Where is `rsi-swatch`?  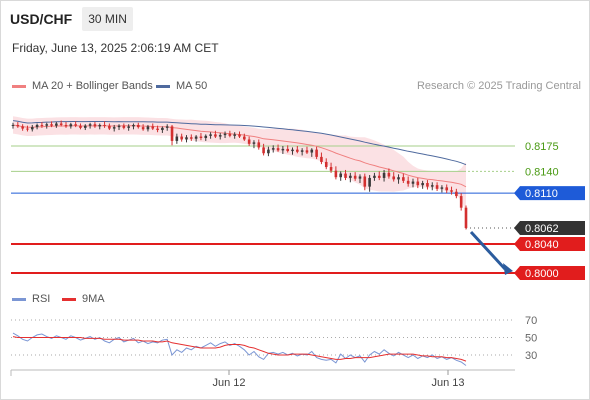
rsi-swatch is located at coordinates (19, 299).